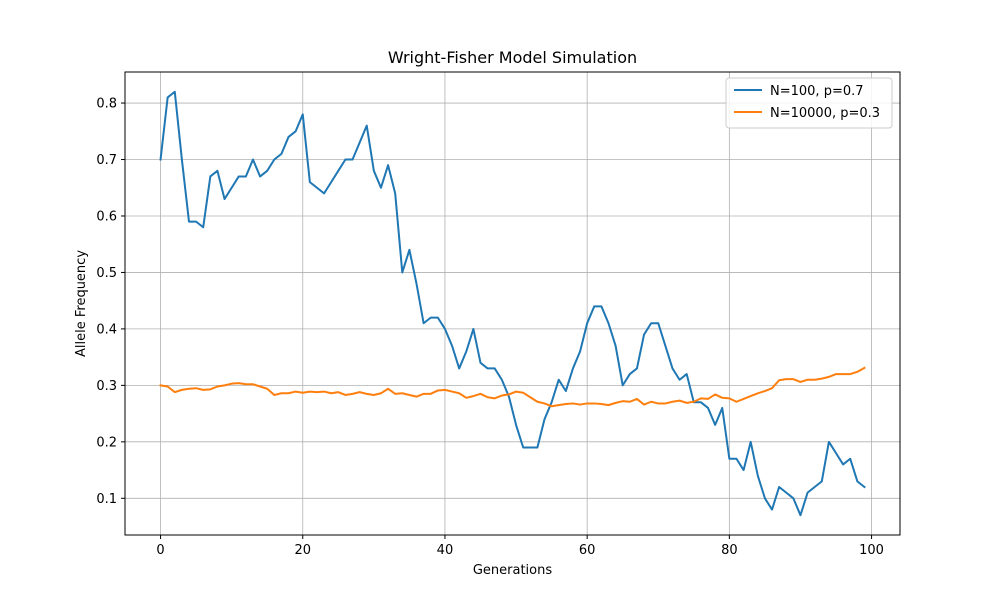  What do you see at coordinates (825, 113) in the screenshot?
I see `legend-label-series-2: N=10000, p=0.3` at bounding box center [825, 113].